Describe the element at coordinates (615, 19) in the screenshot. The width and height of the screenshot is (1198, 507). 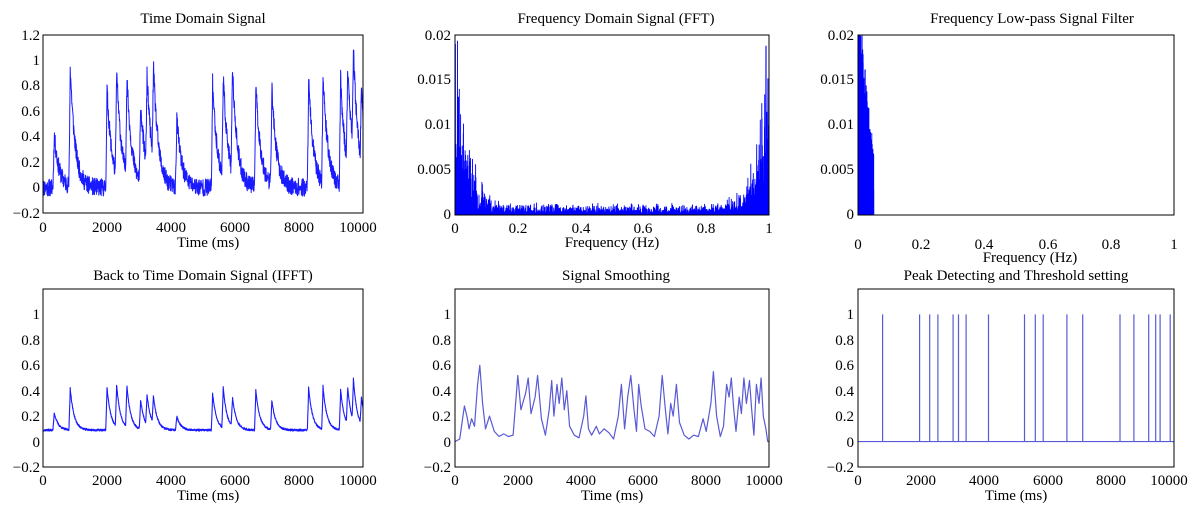
I see `panel-title: Frequency Domain Signal (FFT)` at that location.